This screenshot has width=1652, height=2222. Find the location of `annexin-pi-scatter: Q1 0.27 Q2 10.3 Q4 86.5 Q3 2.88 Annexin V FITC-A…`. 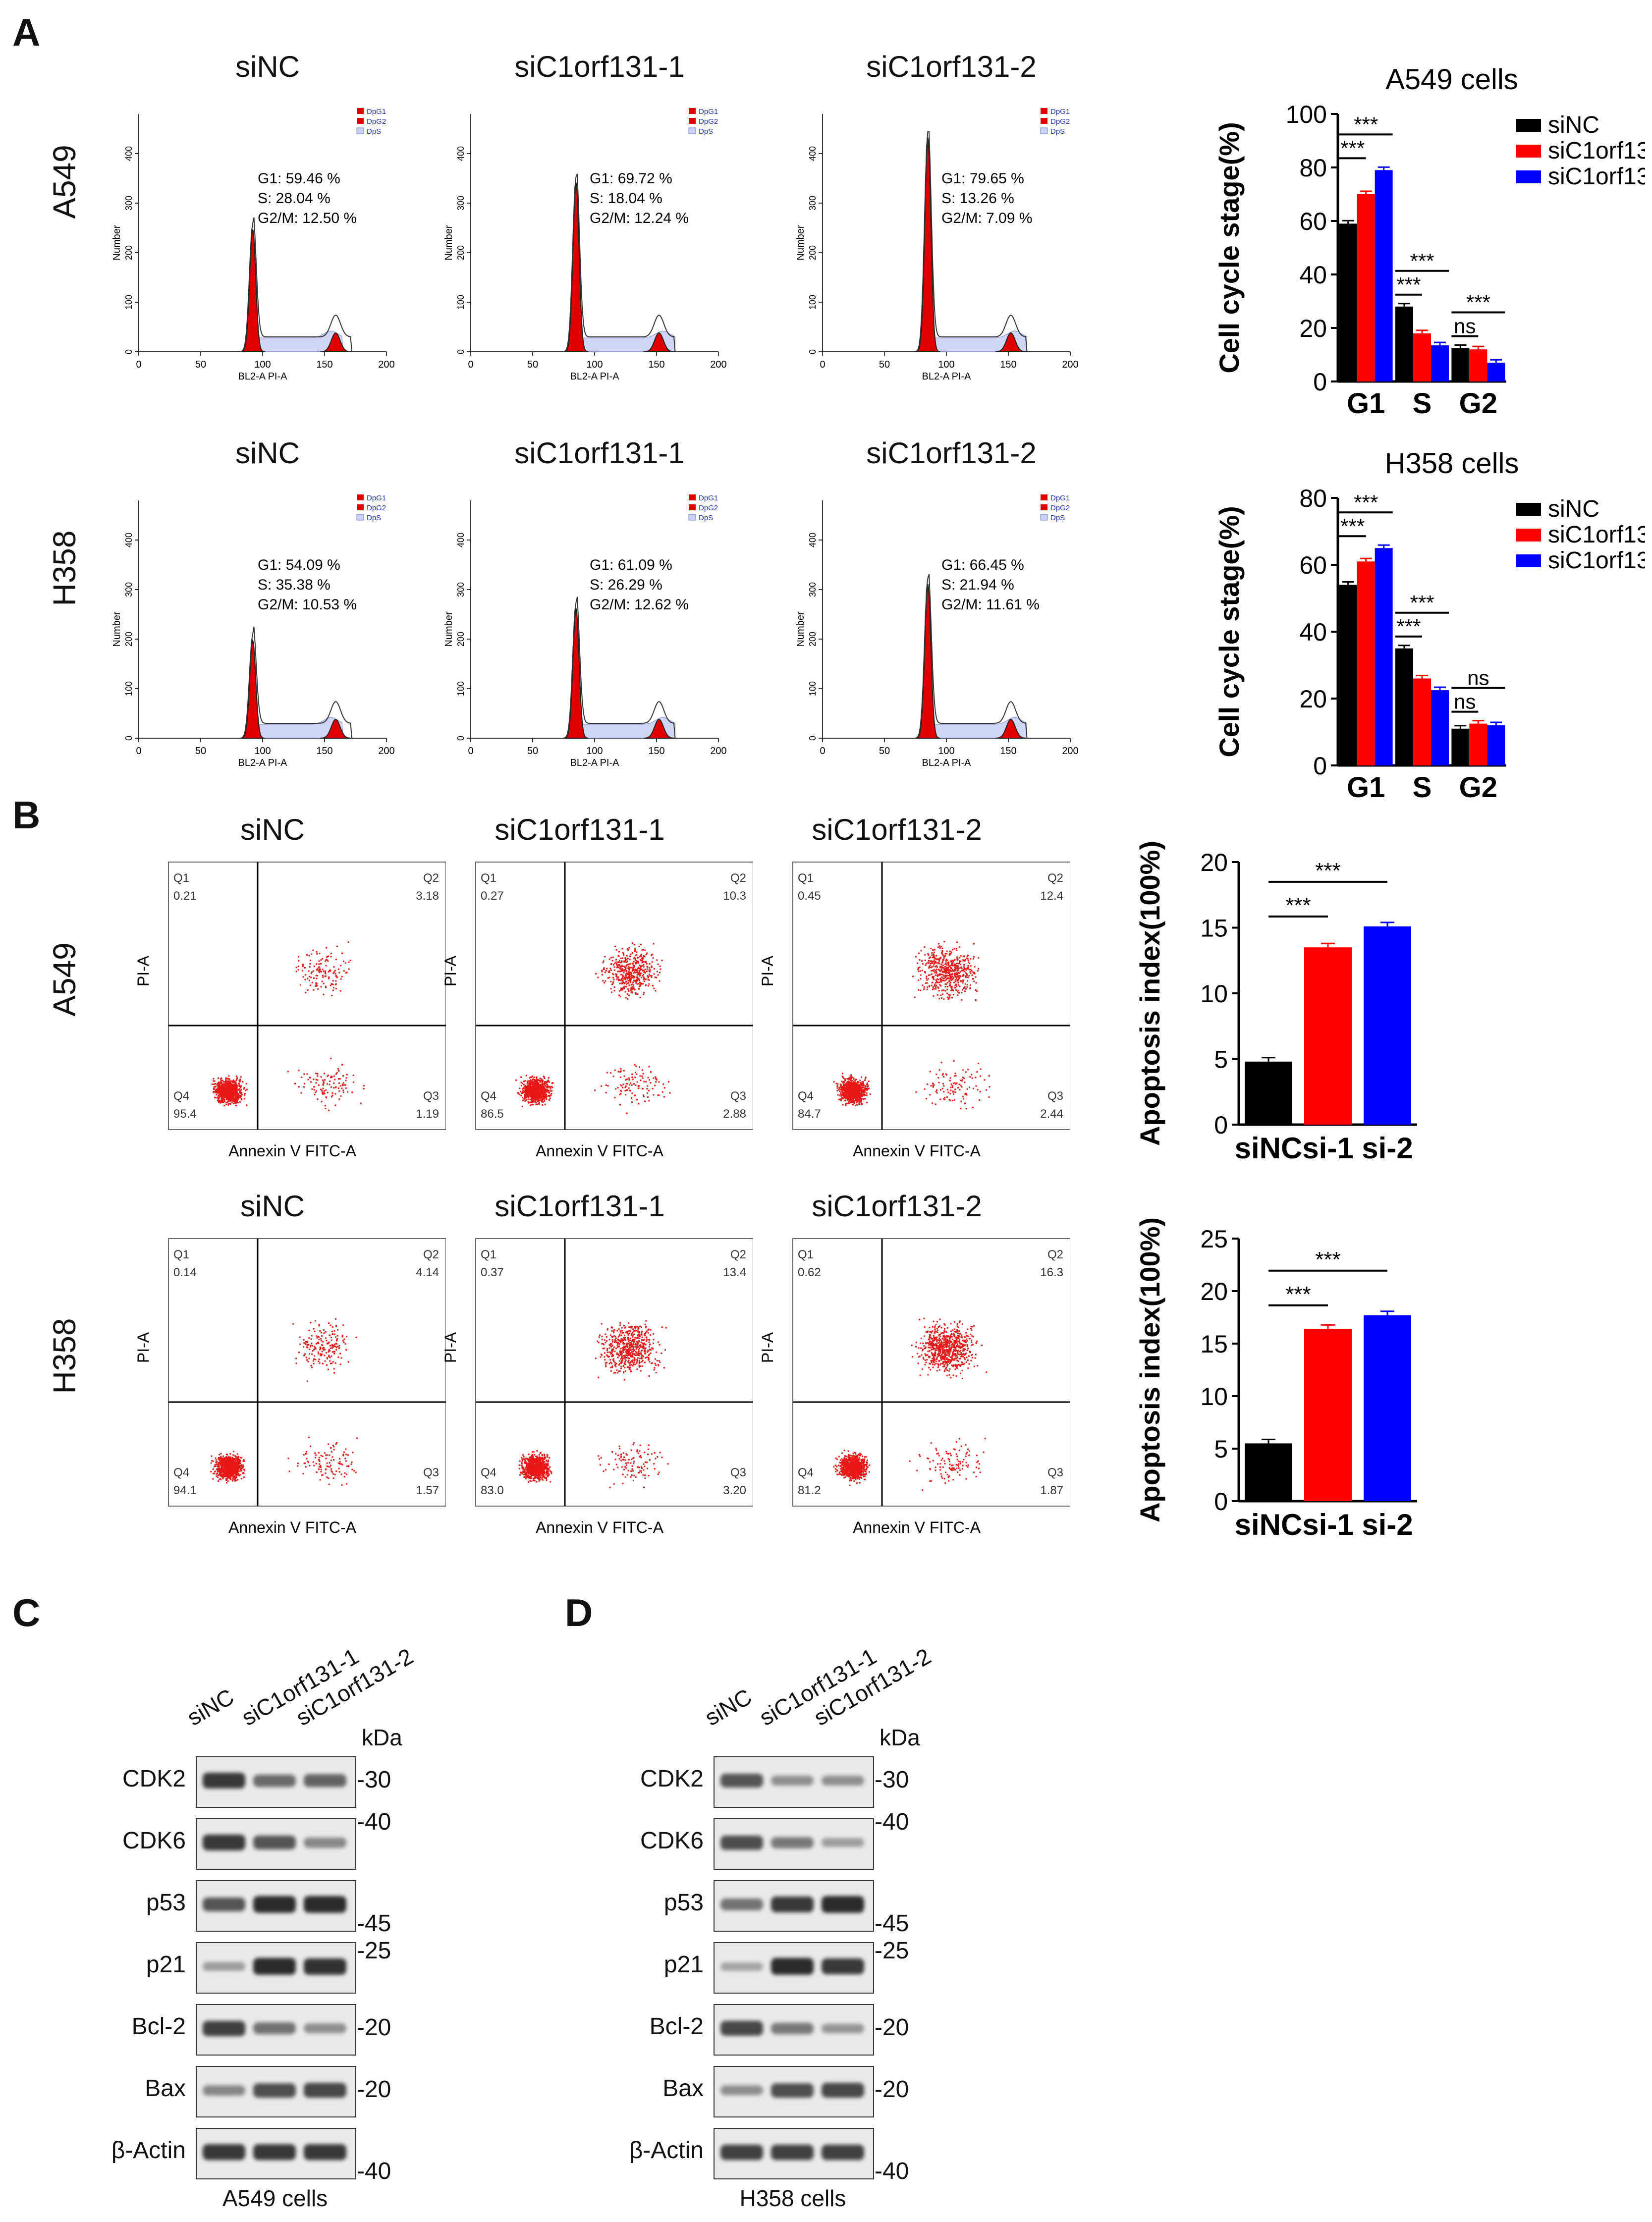

annexin-pi-scatter: Q1 0.27 Q2 10.3 Q4 86.5 Q3 2.88 Annexin V FITC-A… is located at coordinates (597, 1011).